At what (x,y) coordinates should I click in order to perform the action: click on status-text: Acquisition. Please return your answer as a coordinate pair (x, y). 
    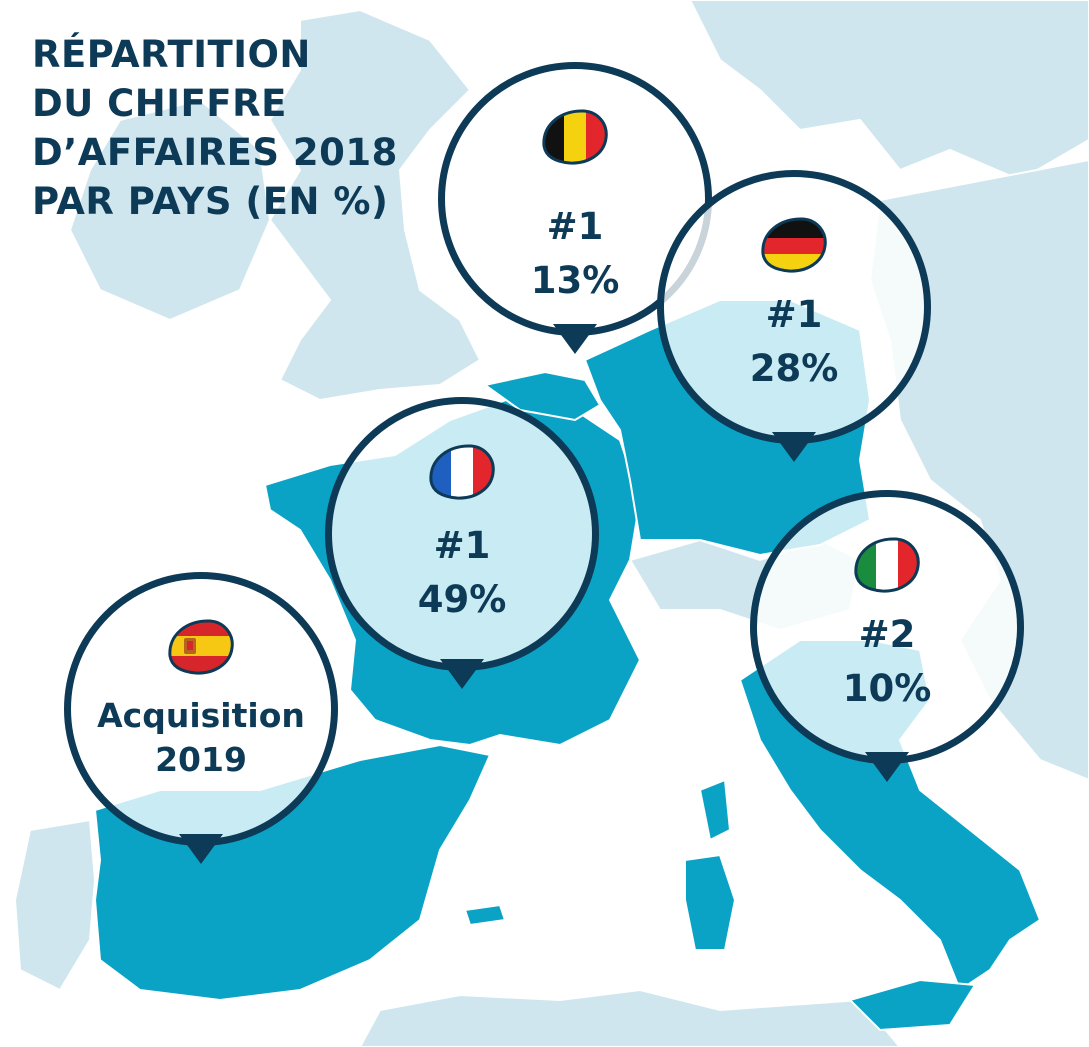
    Looking at the image, I should click on (201, 715).